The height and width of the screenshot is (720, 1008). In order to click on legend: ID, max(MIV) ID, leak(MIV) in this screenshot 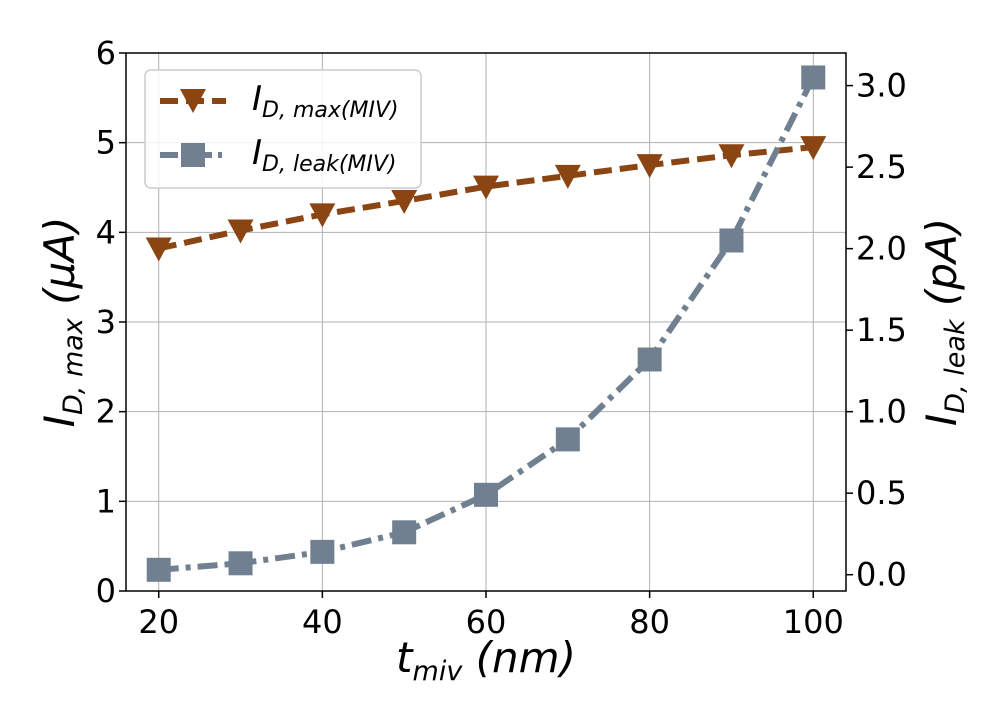, I will do `click(283, 129)`.